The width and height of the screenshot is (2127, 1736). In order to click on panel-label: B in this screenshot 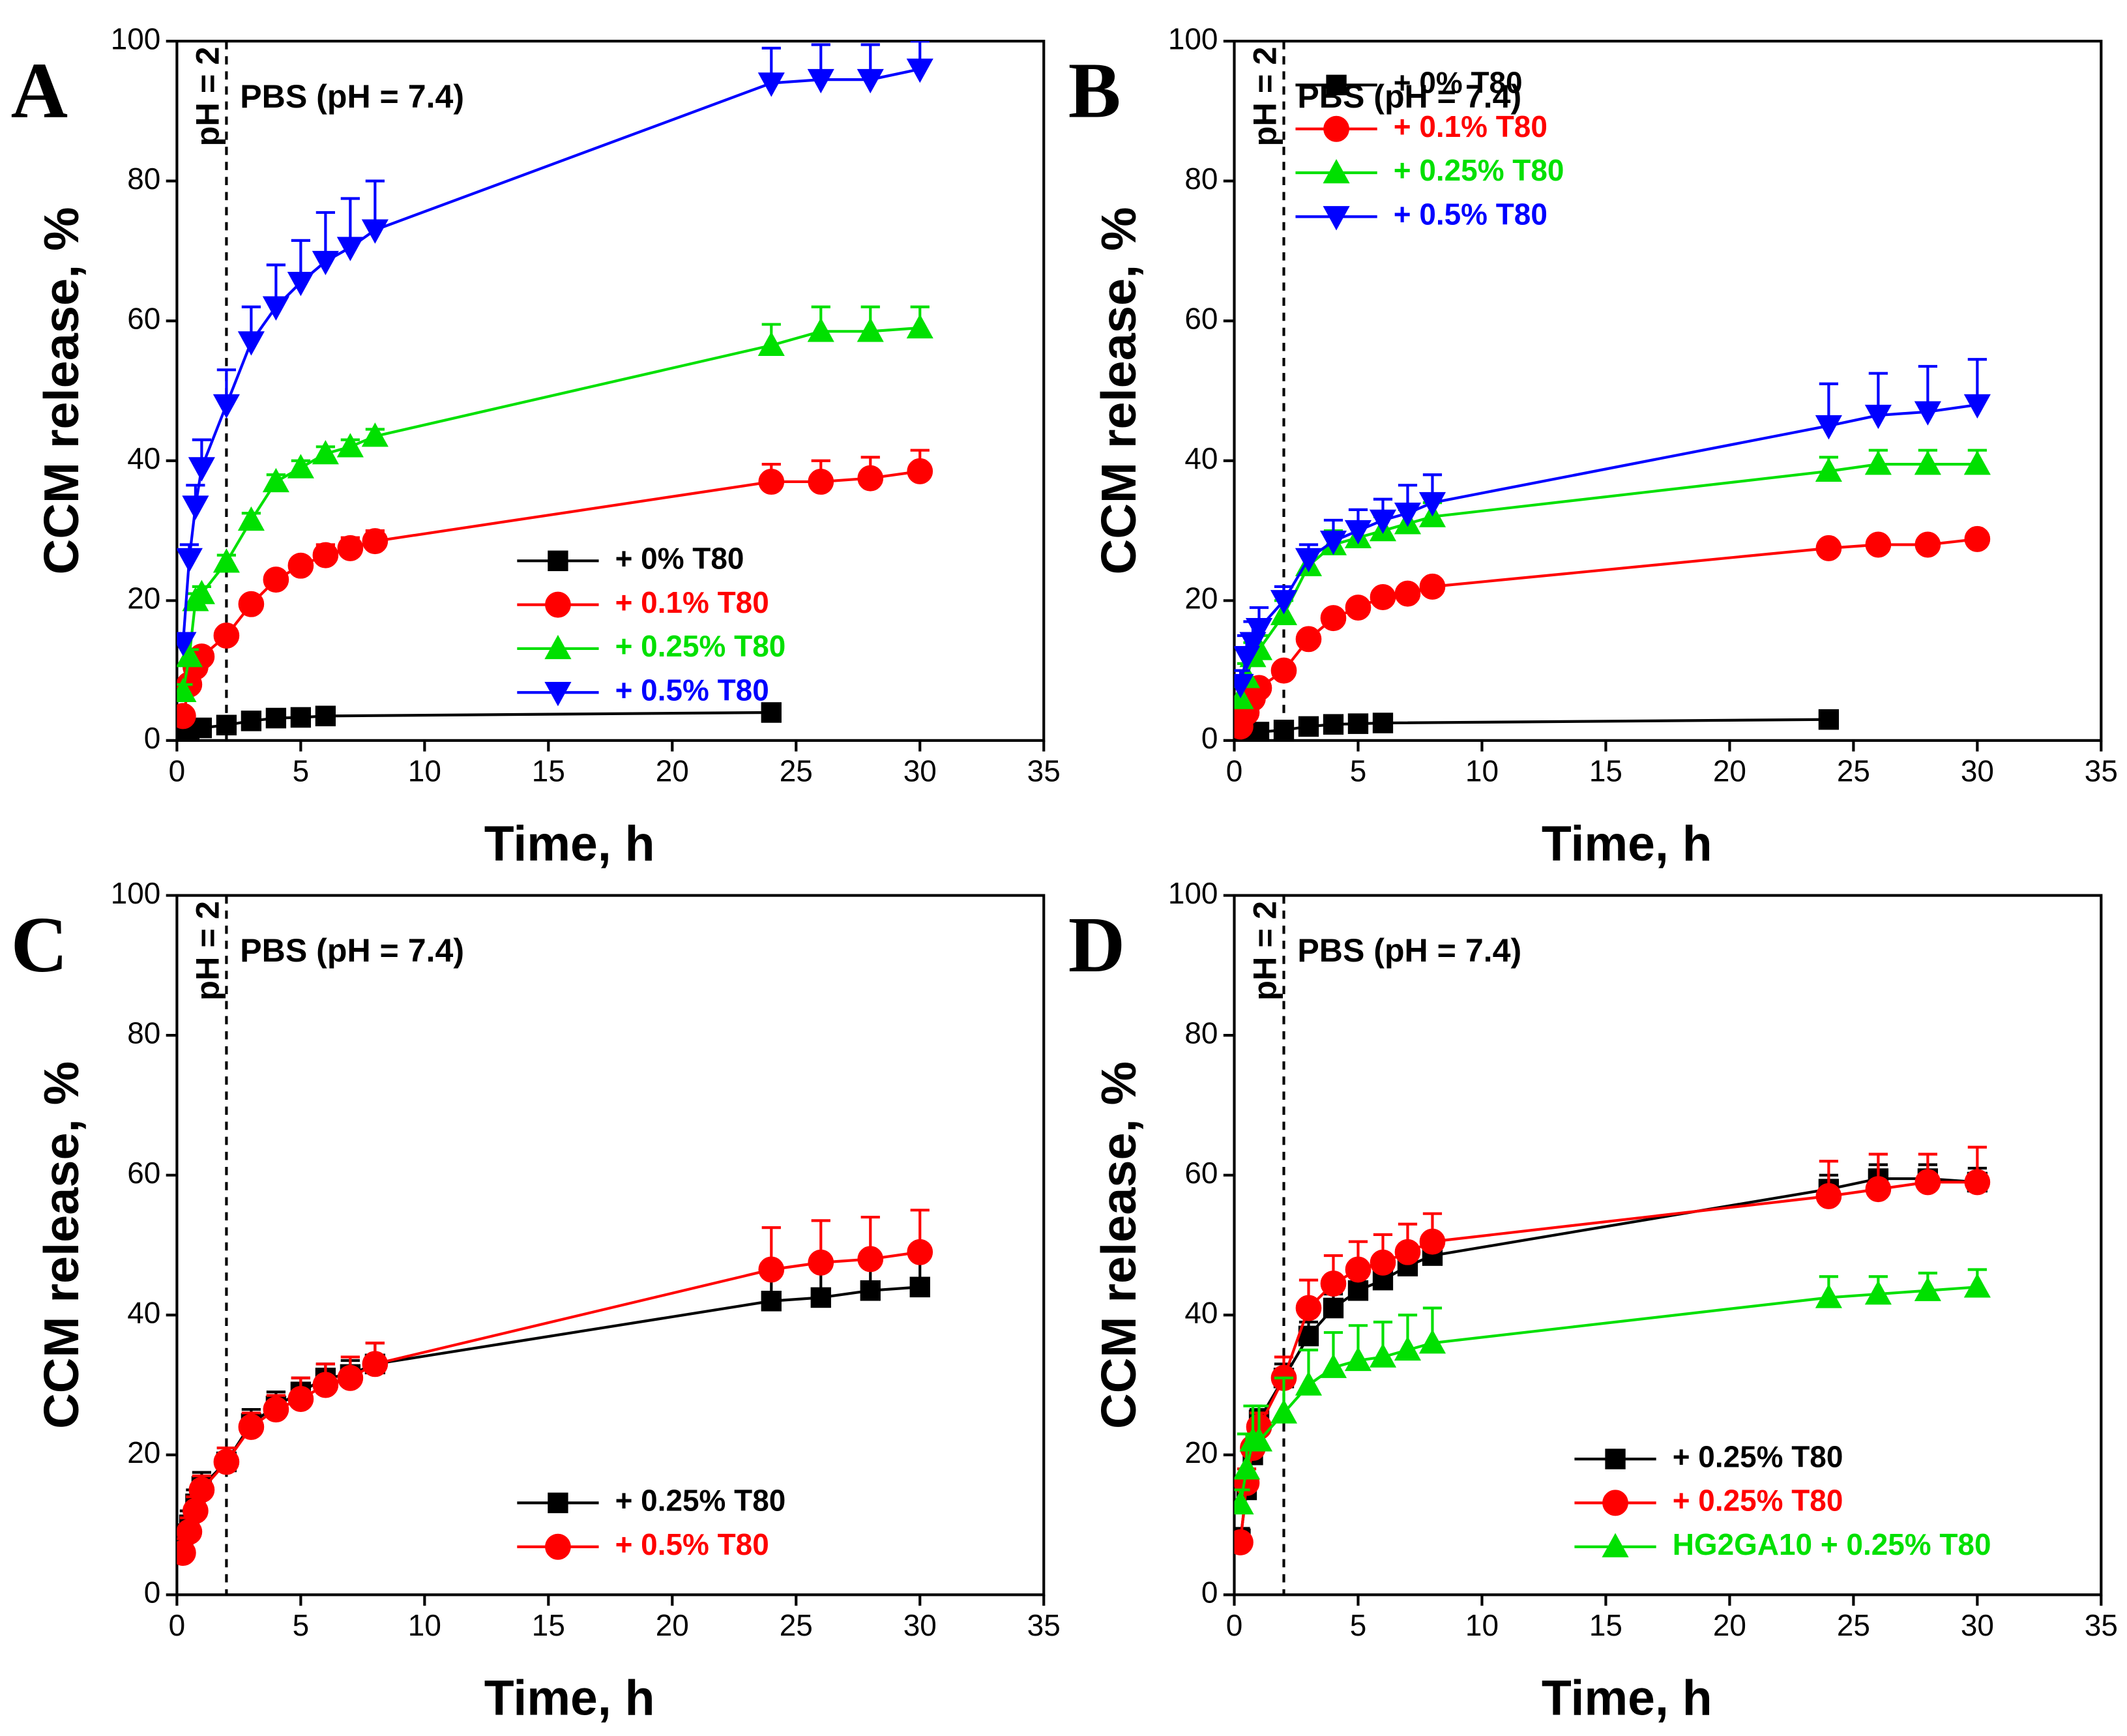, I will do `click(1094, 91)`.